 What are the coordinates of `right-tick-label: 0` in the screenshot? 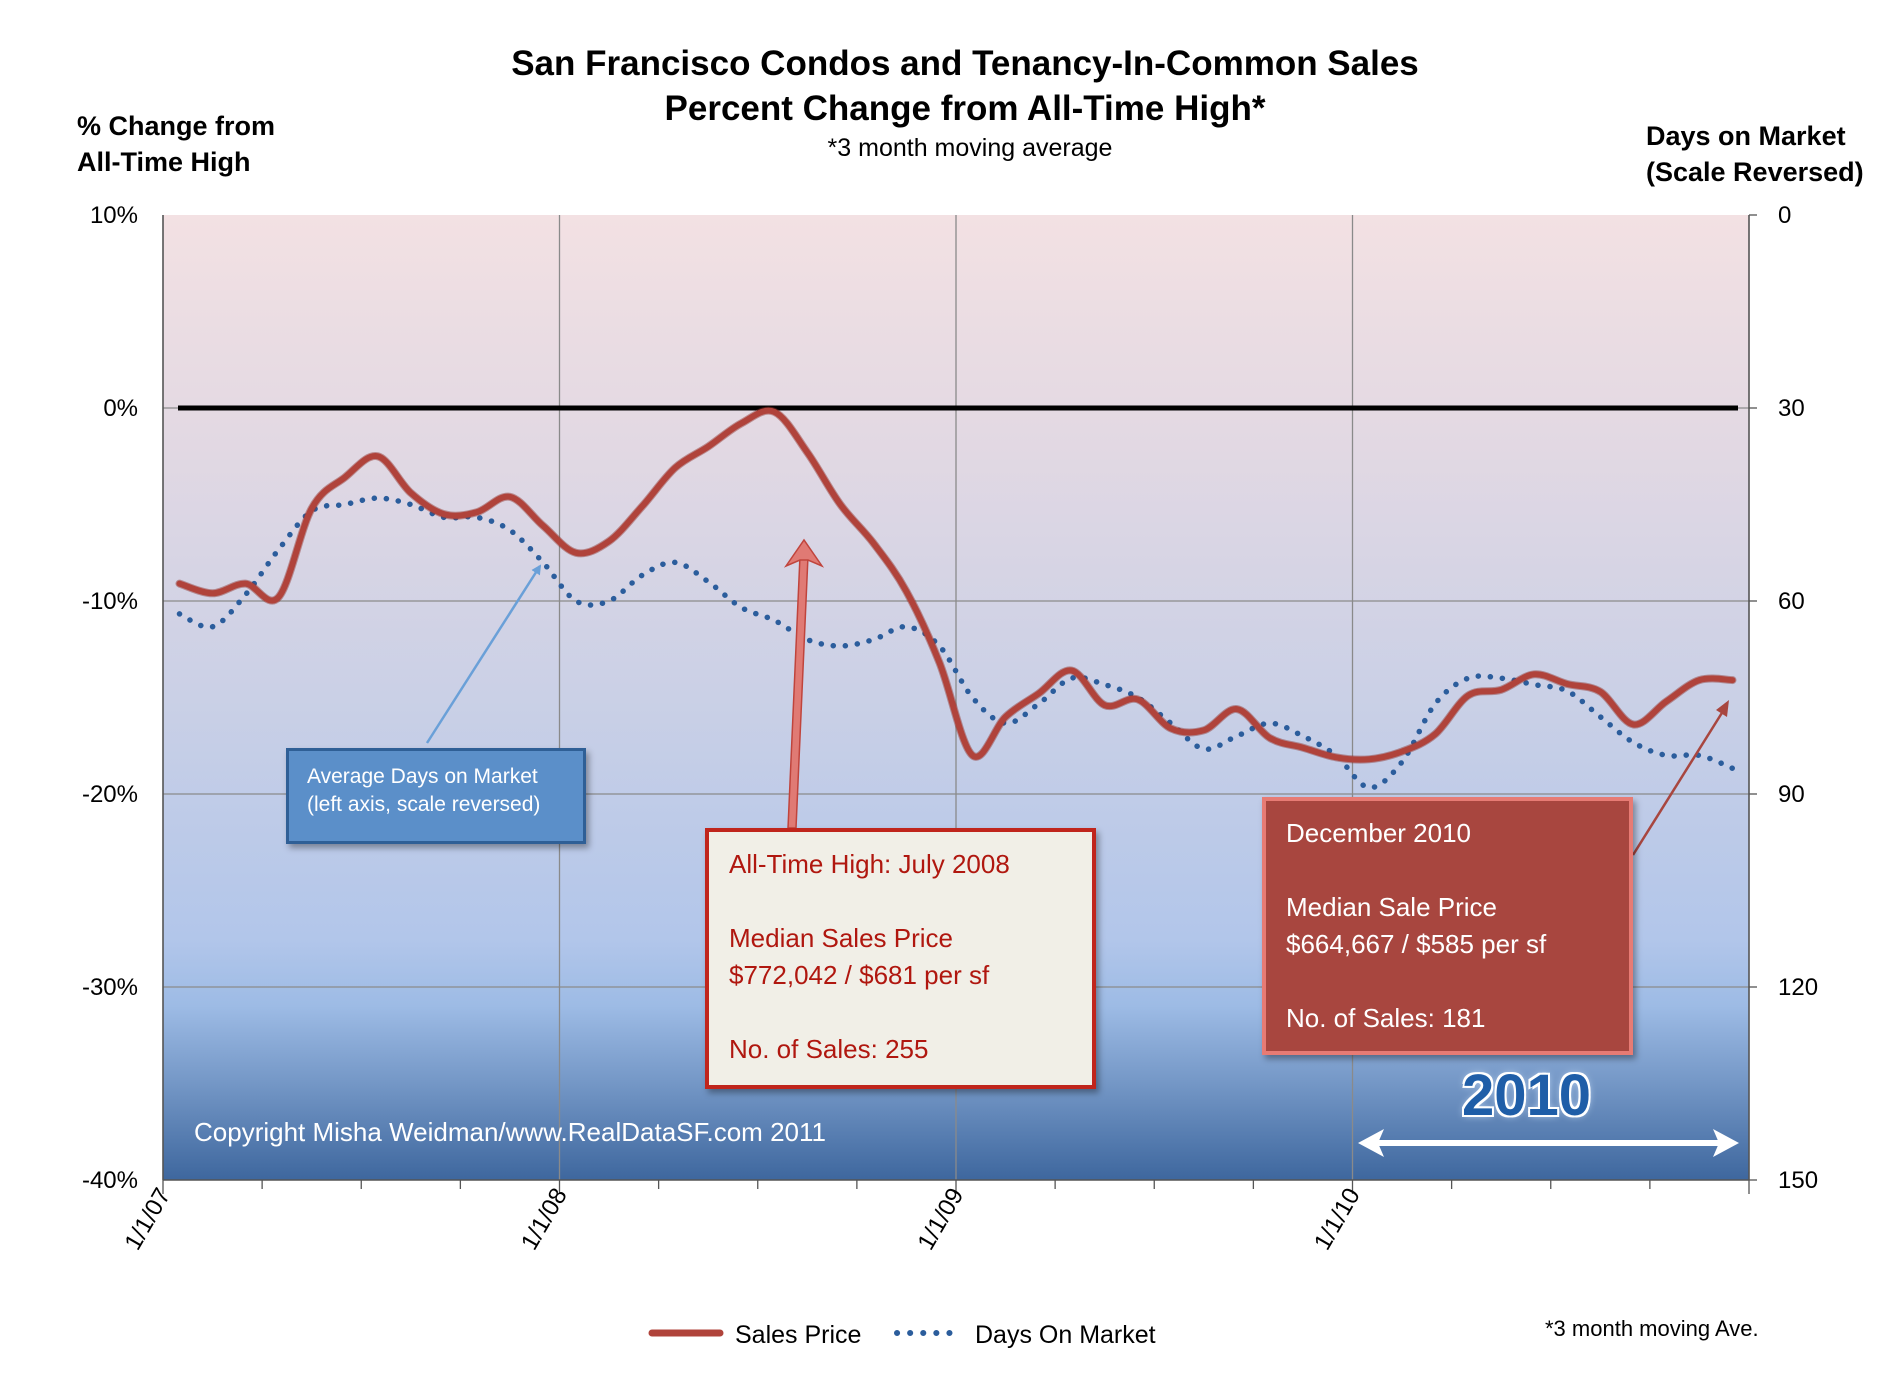 It's located at (1784, 215).